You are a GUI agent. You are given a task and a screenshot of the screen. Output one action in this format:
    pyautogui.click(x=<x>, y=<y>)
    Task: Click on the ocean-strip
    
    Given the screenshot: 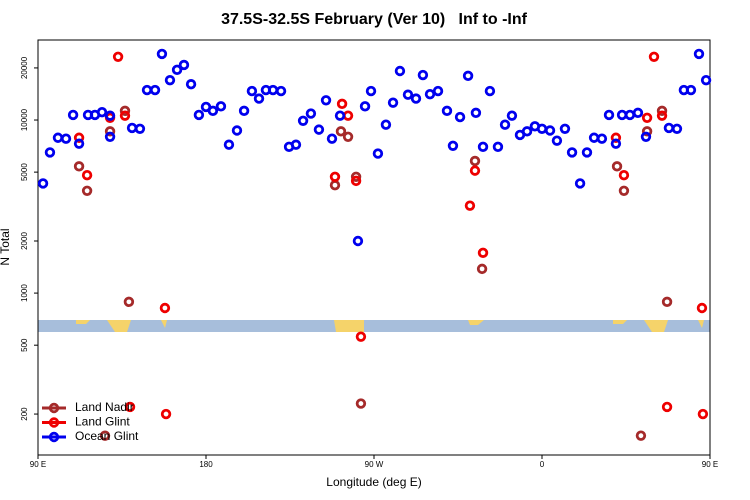 What is the action you would take?
    pyautogui.click(x=374, y=326)
    